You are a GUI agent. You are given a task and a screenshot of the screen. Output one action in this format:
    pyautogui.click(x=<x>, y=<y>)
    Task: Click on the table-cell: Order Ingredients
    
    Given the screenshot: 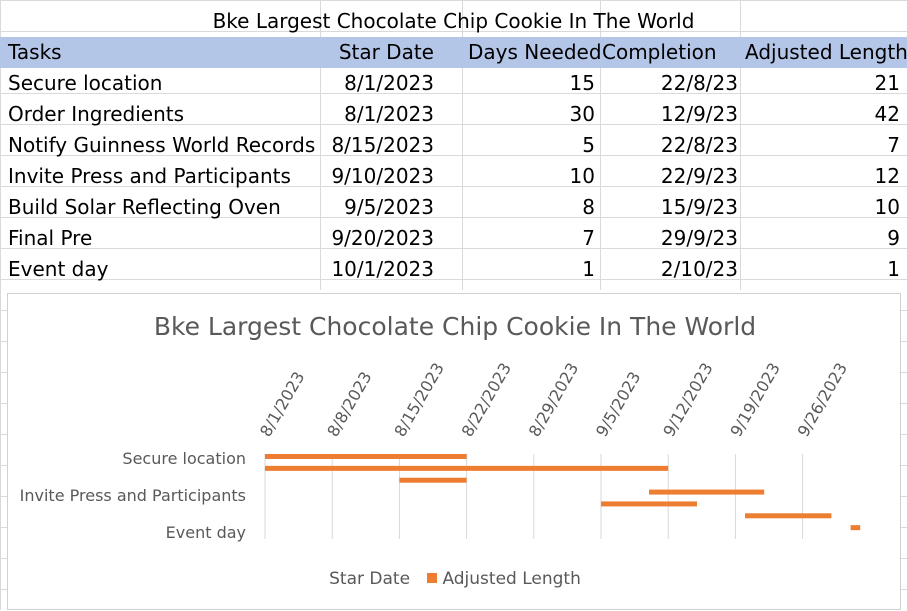 What is the action you would take?
    pyautogui.click(x=96, y=114)
    